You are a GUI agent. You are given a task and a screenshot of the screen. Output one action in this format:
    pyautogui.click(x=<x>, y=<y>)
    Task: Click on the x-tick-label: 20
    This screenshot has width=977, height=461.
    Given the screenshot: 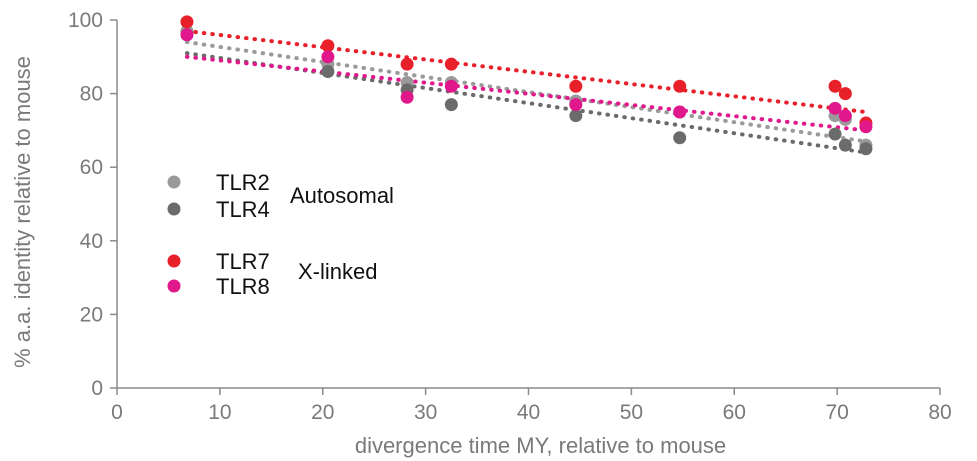 What is the action you would take?
    pyautogui.click(x=322, y=412)
    